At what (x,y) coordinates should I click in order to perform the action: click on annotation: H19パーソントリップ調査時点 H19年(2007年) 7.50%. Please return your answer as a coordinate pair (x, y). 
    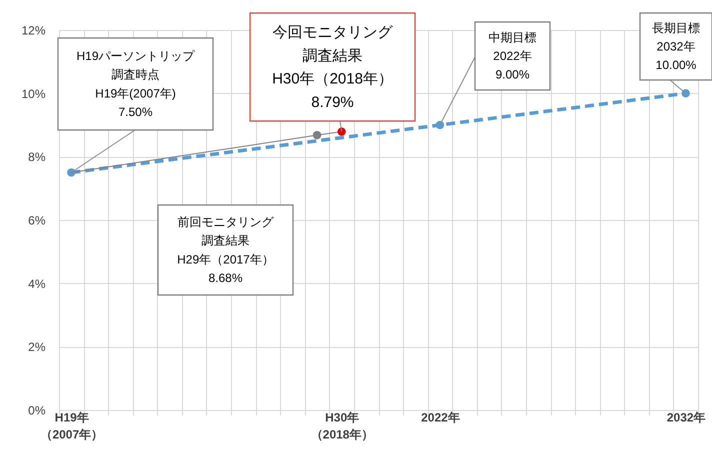
    Looking at the image, I should click on (136, 84).